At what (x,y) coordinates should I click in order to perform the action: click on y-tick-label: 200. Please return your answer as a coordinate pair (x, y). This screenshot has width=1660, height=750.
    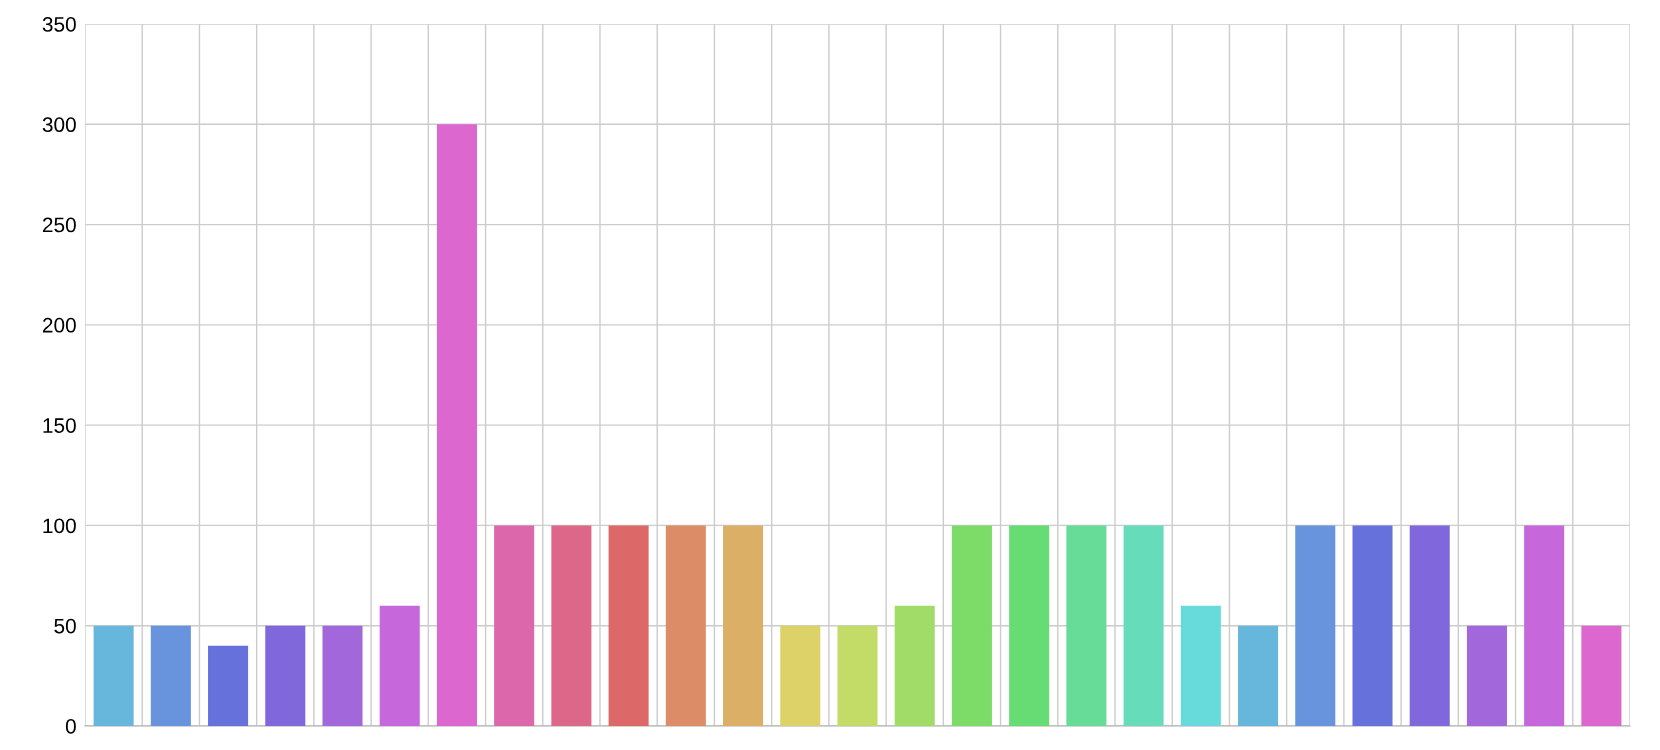
    Looking at the image, I should click on (59, 325).